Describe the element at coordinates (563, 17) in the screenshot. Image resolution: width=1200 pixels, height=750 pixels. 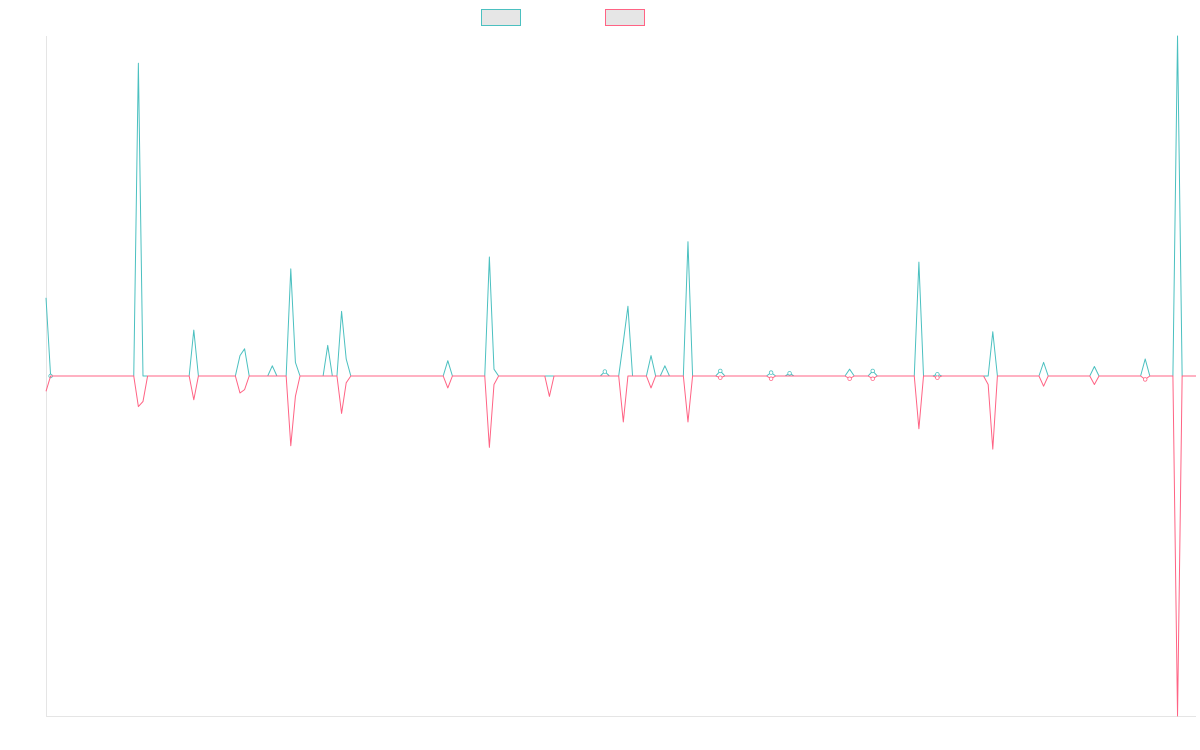
I see `legend` at that location.